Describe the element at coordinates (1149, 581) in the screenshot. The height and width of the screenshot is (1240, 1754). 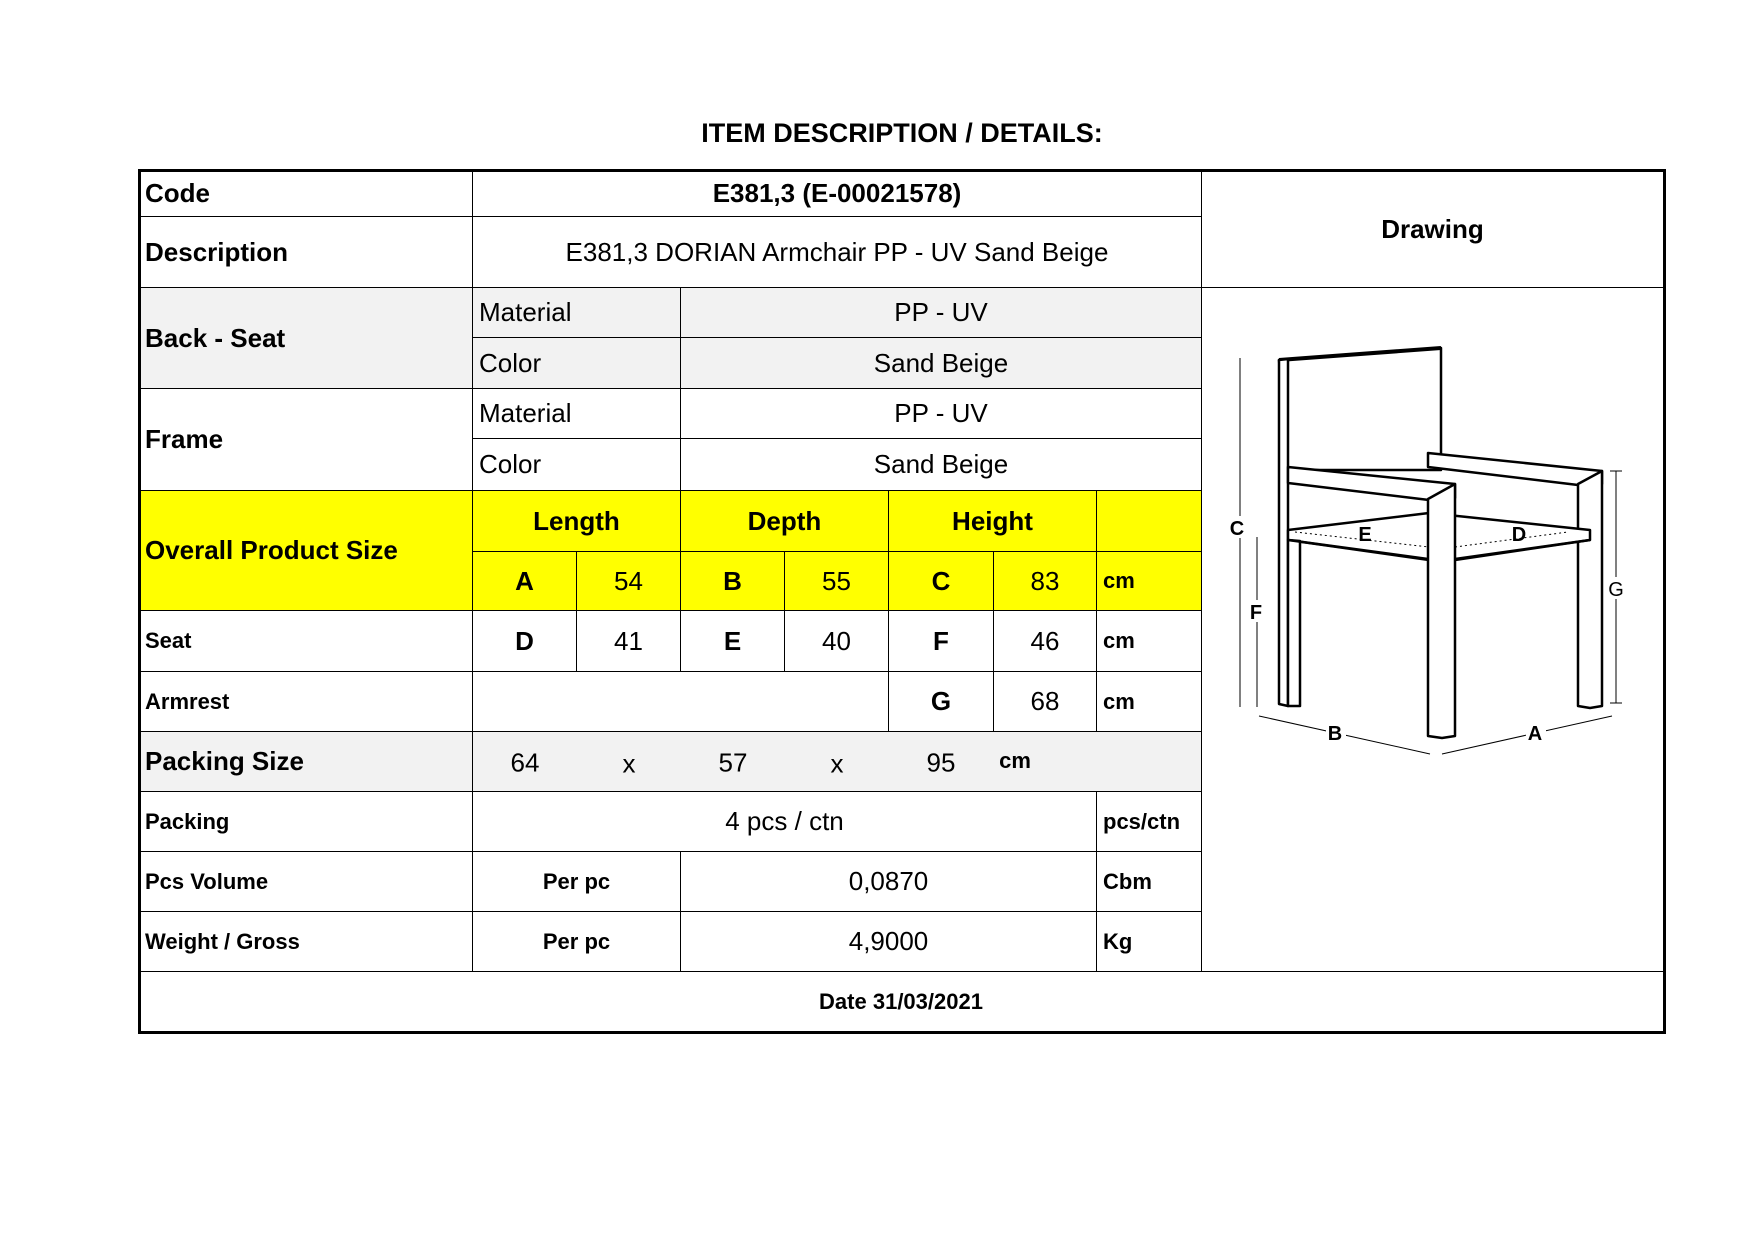
I see `overall-unit: cm` at that location.